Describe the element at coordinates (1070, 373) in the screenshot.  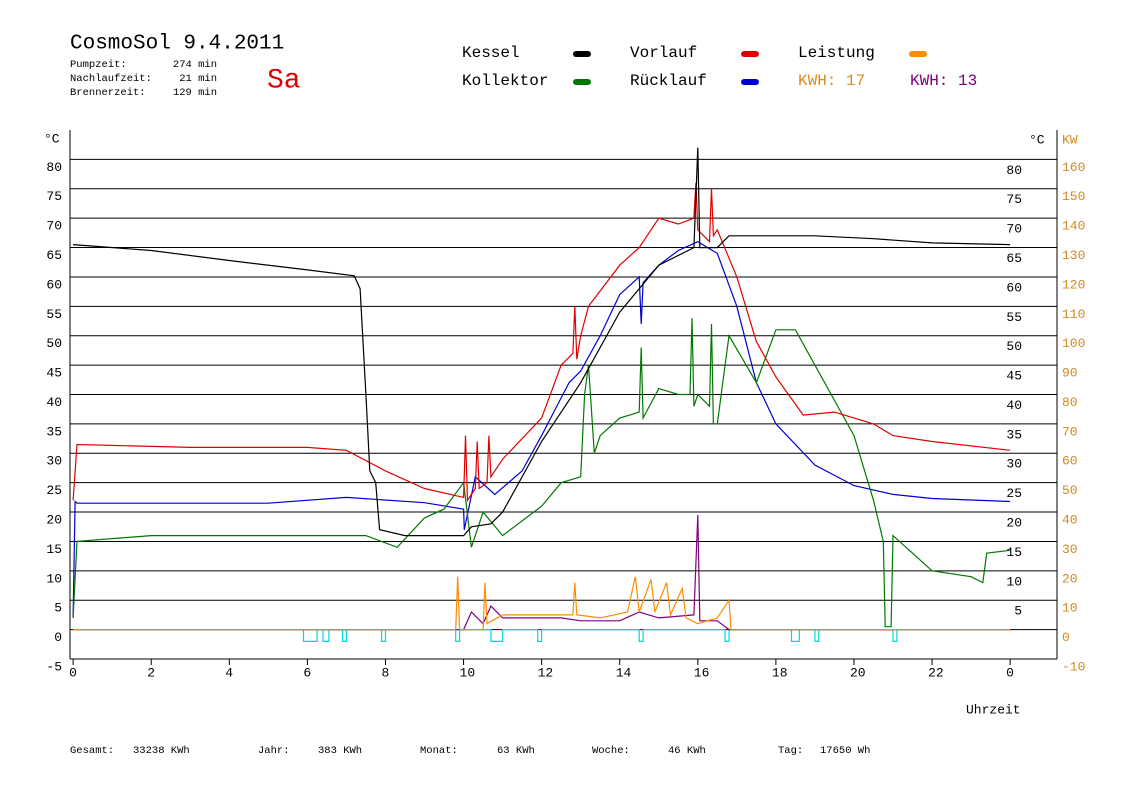
I see `y2-tick-label: 90` at that location.